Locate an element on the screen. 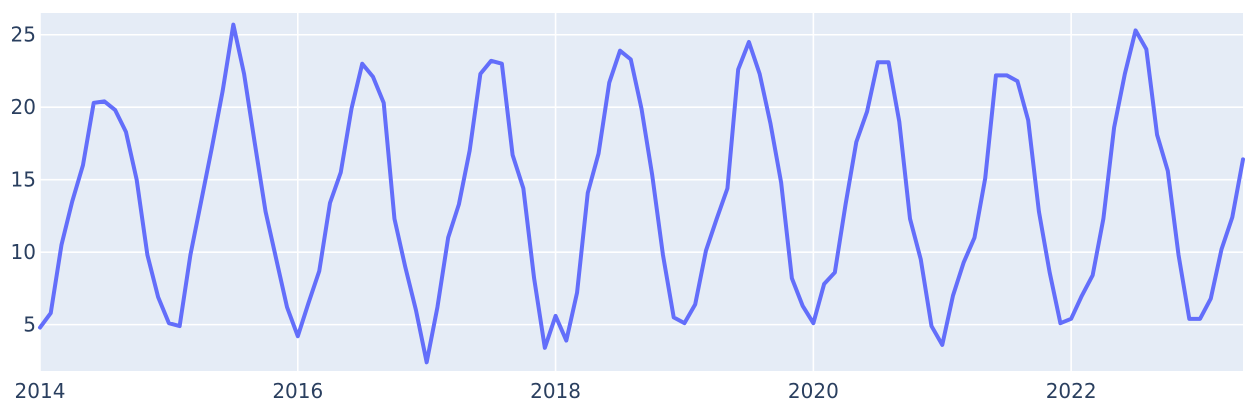 Image resolution: width=1252 pixels, height=408 pixels. y-tick-label: 20 is located at coordinates (23, 107).